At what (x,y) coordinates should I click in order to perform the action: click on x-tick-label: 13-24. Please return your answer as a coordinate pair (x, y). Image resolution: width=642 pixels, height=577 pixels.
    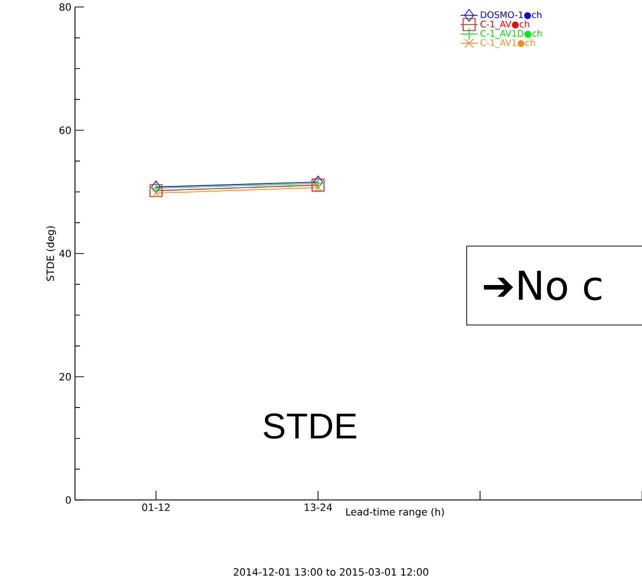
    Looking at the image, I should click on (318, 507).